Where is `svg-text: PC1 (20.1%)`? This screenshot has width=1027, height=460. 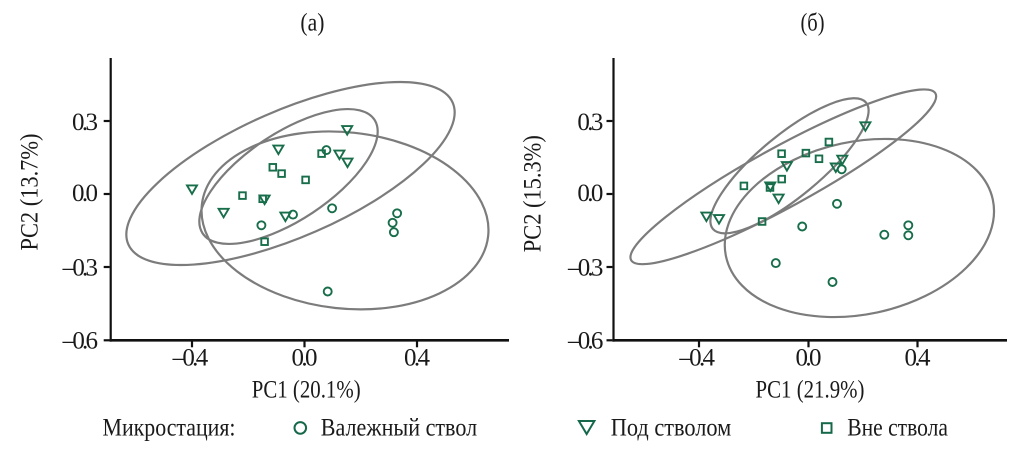
svg-text: PC1 (20.1%) is located at coordinates (306, 390).